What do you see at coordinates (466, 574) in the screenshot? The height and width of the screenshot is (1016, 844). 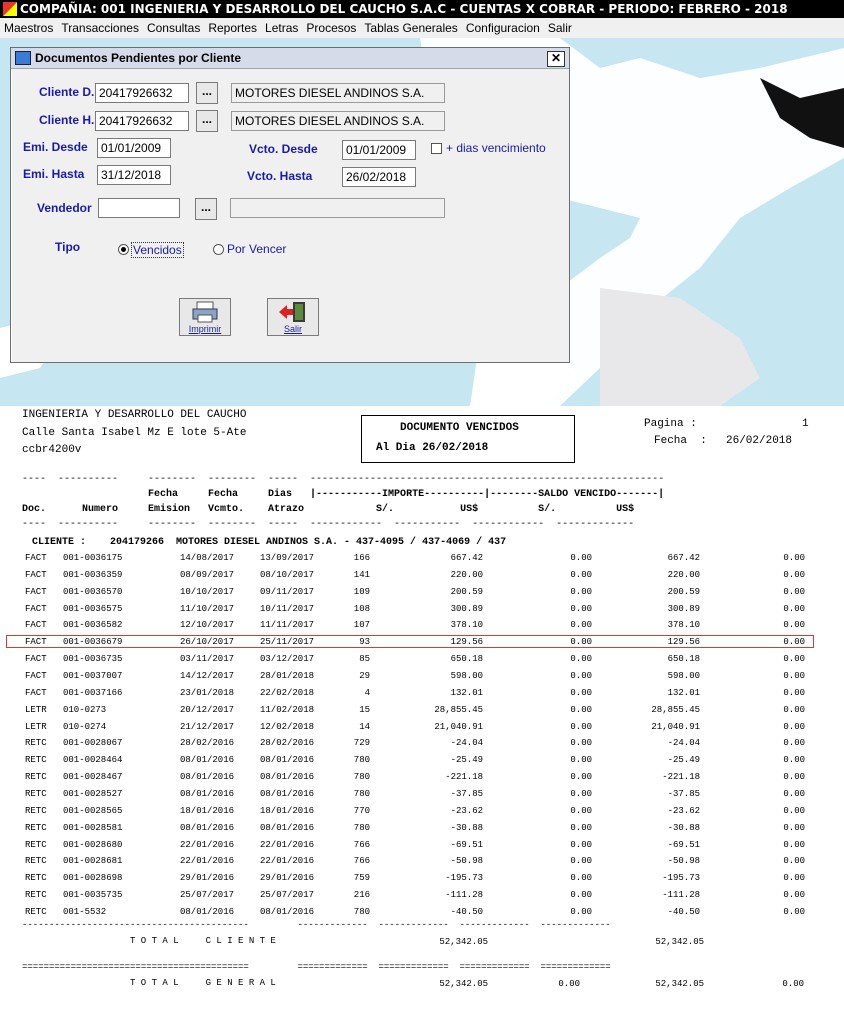 I see `row-imp-s-cell: 220.00` at bounding box center [466, 574].